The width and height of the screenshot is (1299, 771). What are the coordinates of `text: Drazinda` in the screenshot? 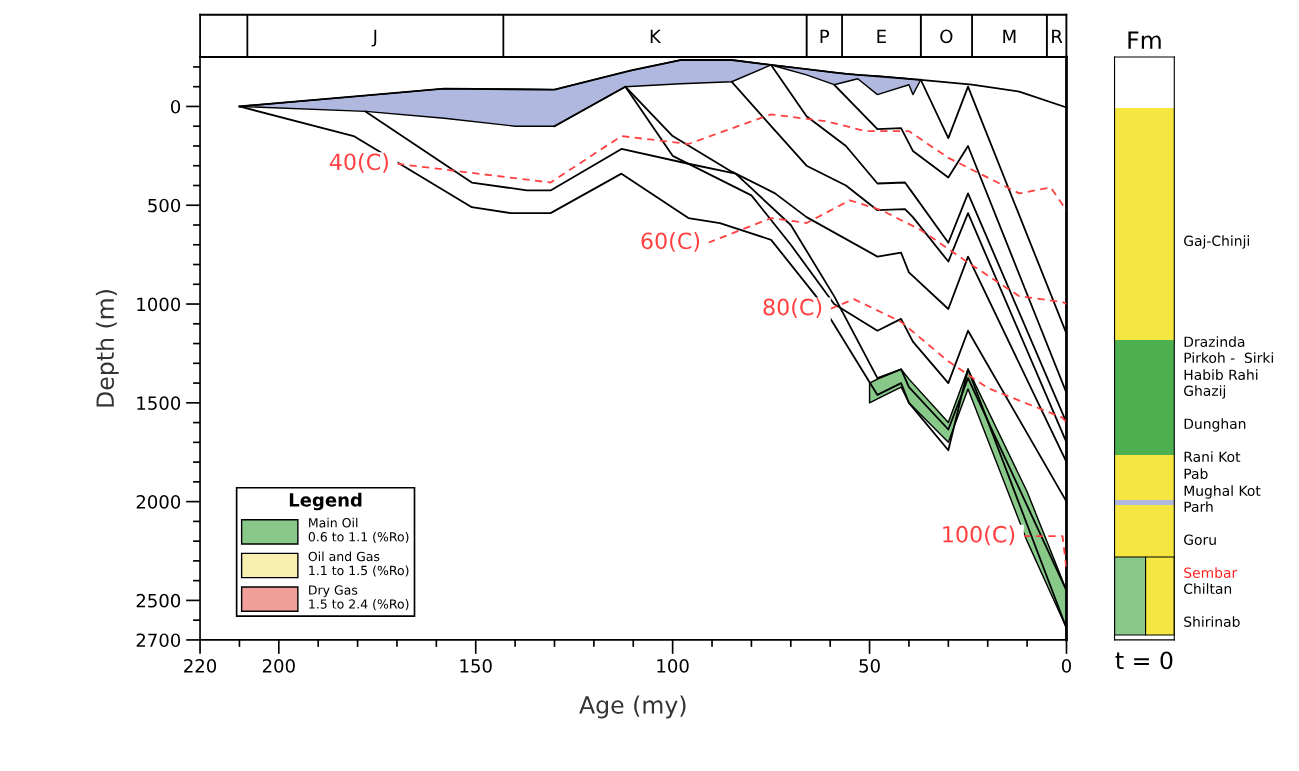 It's located at (1214, 342).